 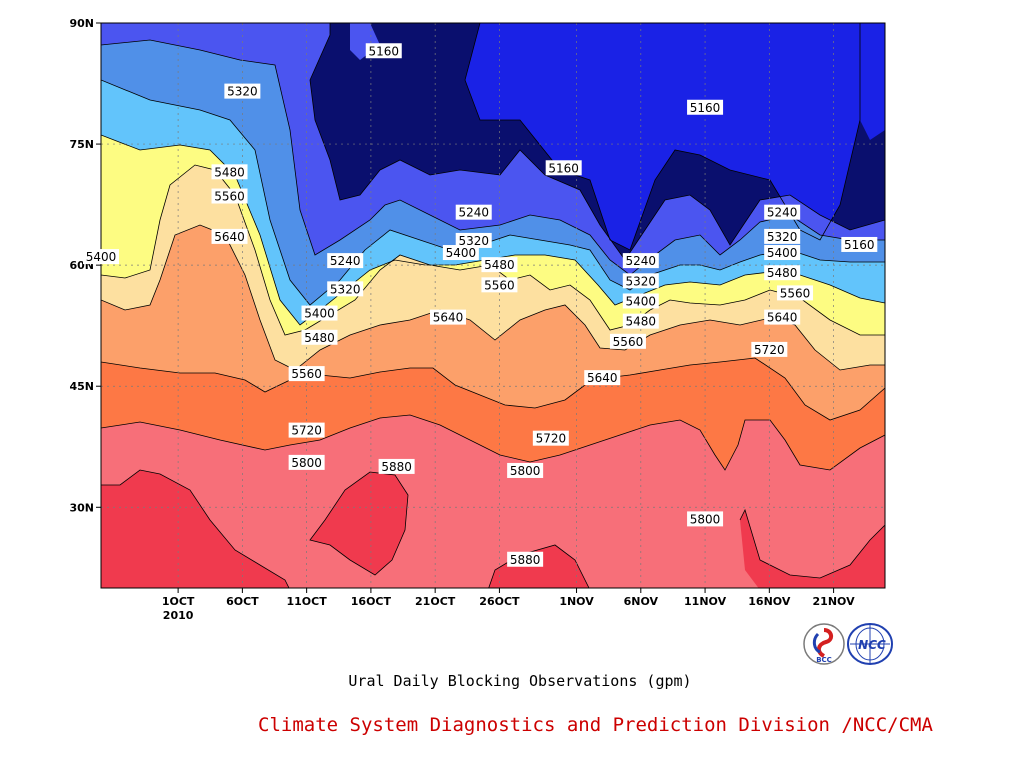 I want to click on x-tick-label: 21OCT, so click(x=435, y=601).